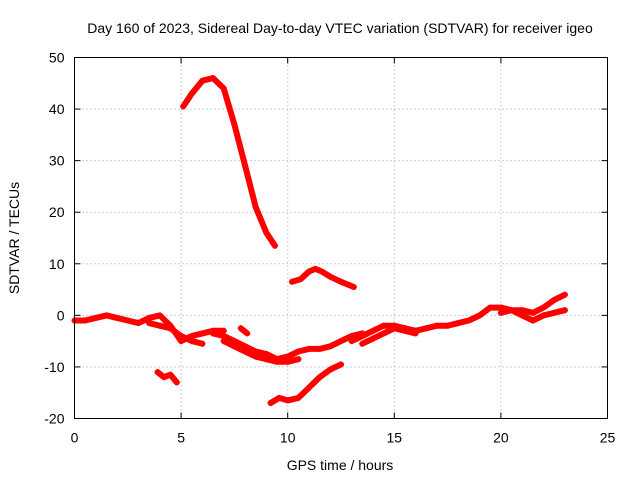 This screenshot has width=640, height=480. Describe the element at coordinates (288, 438) in the screenshot. I see `x-tick-label: 10` at that location.